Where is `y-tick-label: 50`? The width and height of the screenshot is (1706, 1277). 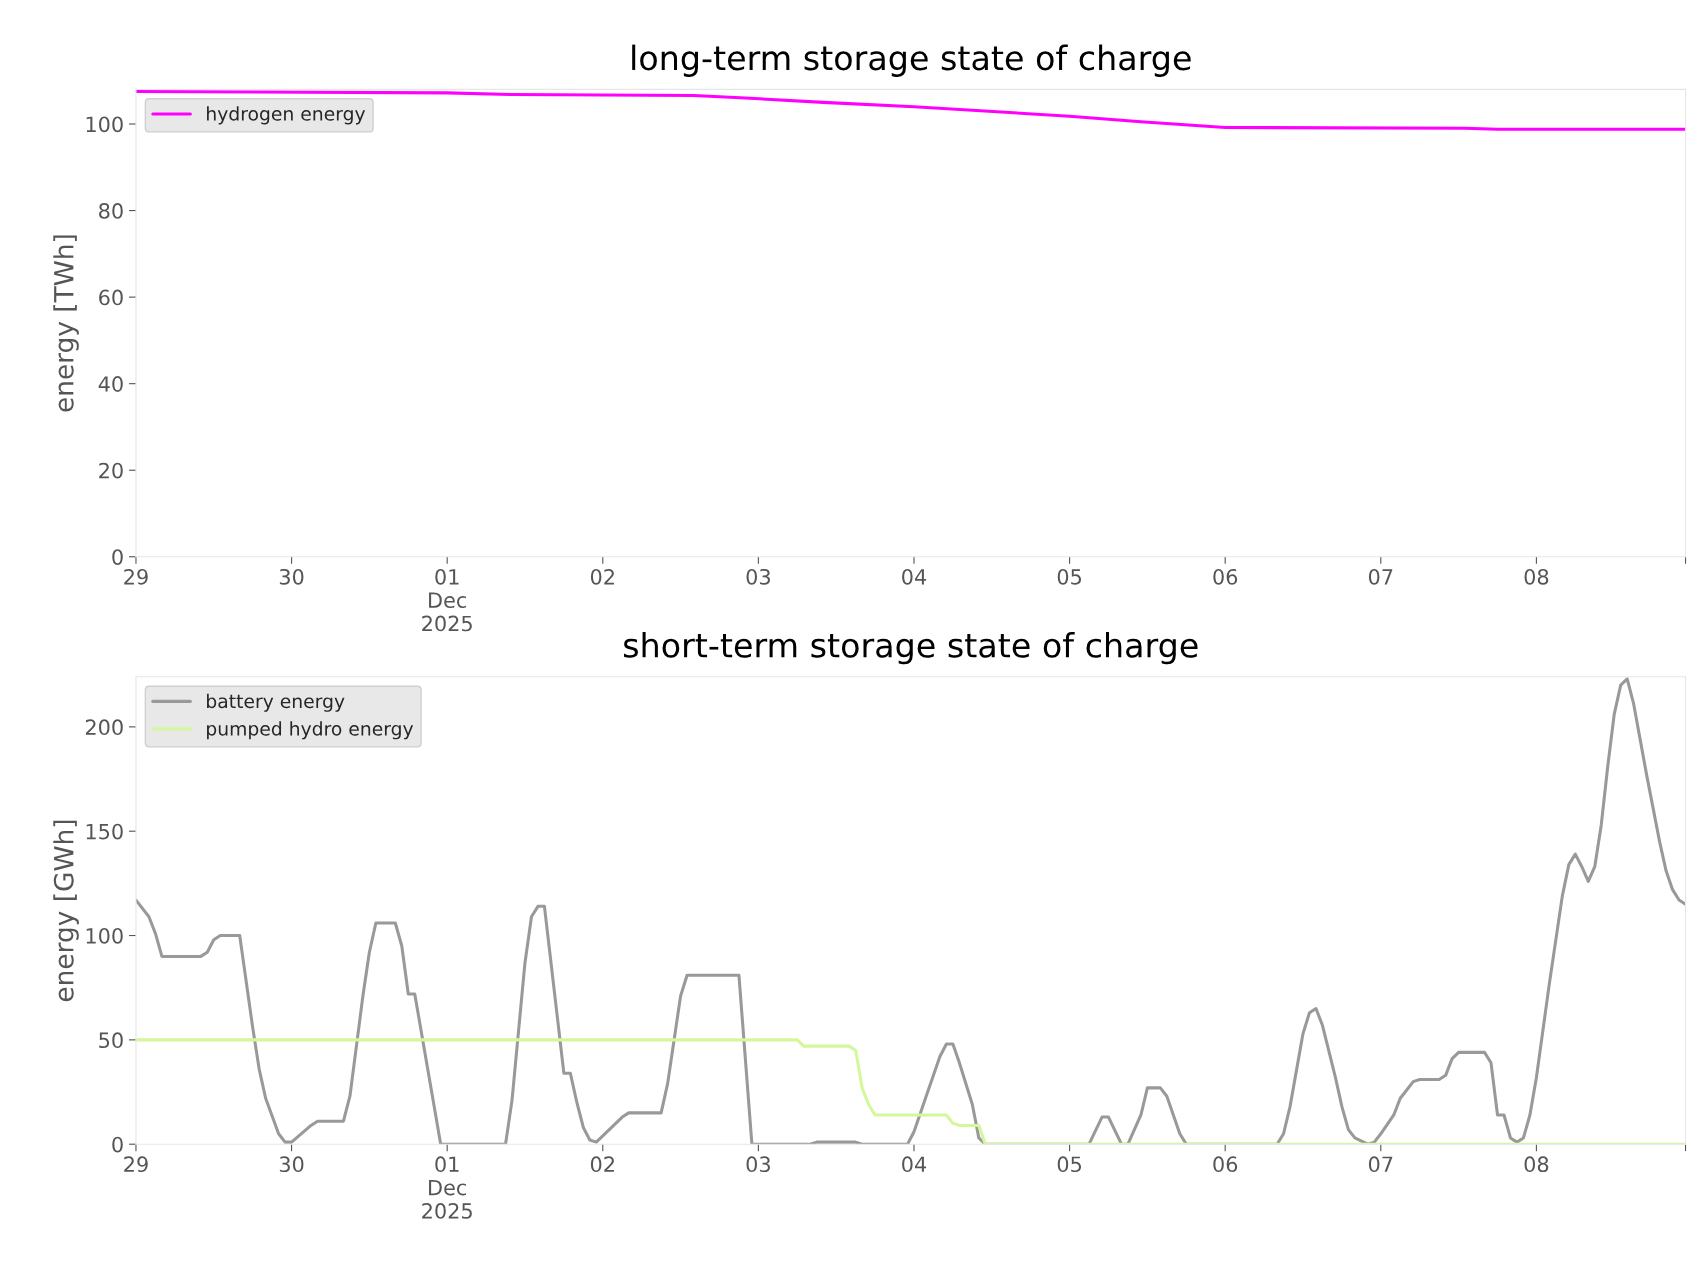
y-tick-label: 50 is located at coordinates (111, 1040).